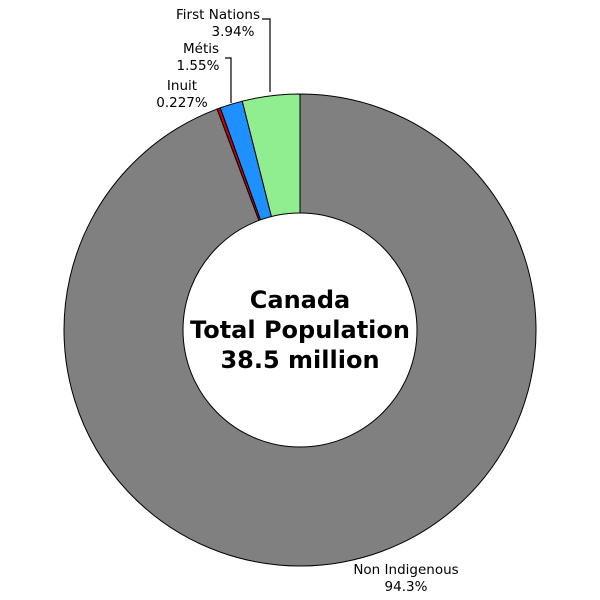 This screenshot has height=600, width=600. I want to click on leader-line-metis, so click(228, 80).